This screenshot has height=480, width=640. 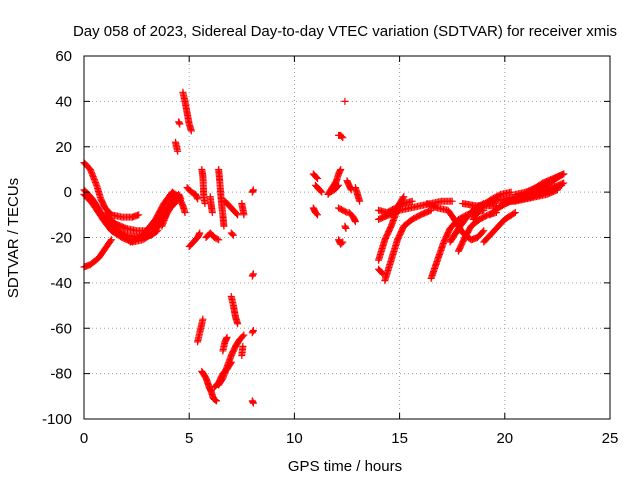 What do you see at coordinates (61, 283) in the screenshot?
I see `y-tick-label: -40` at bounding box center [61, 283].